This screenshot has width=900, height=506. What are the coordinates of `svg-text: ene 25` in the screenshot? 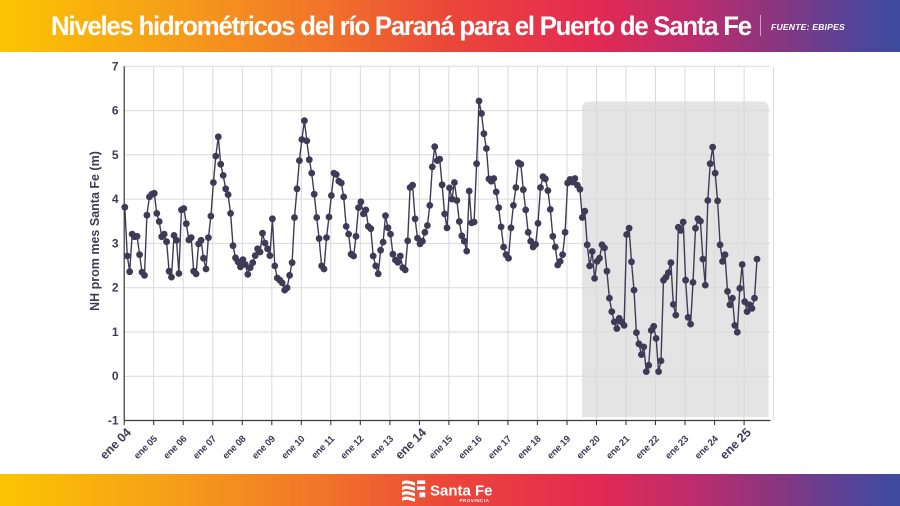 It's located at (735, 443).